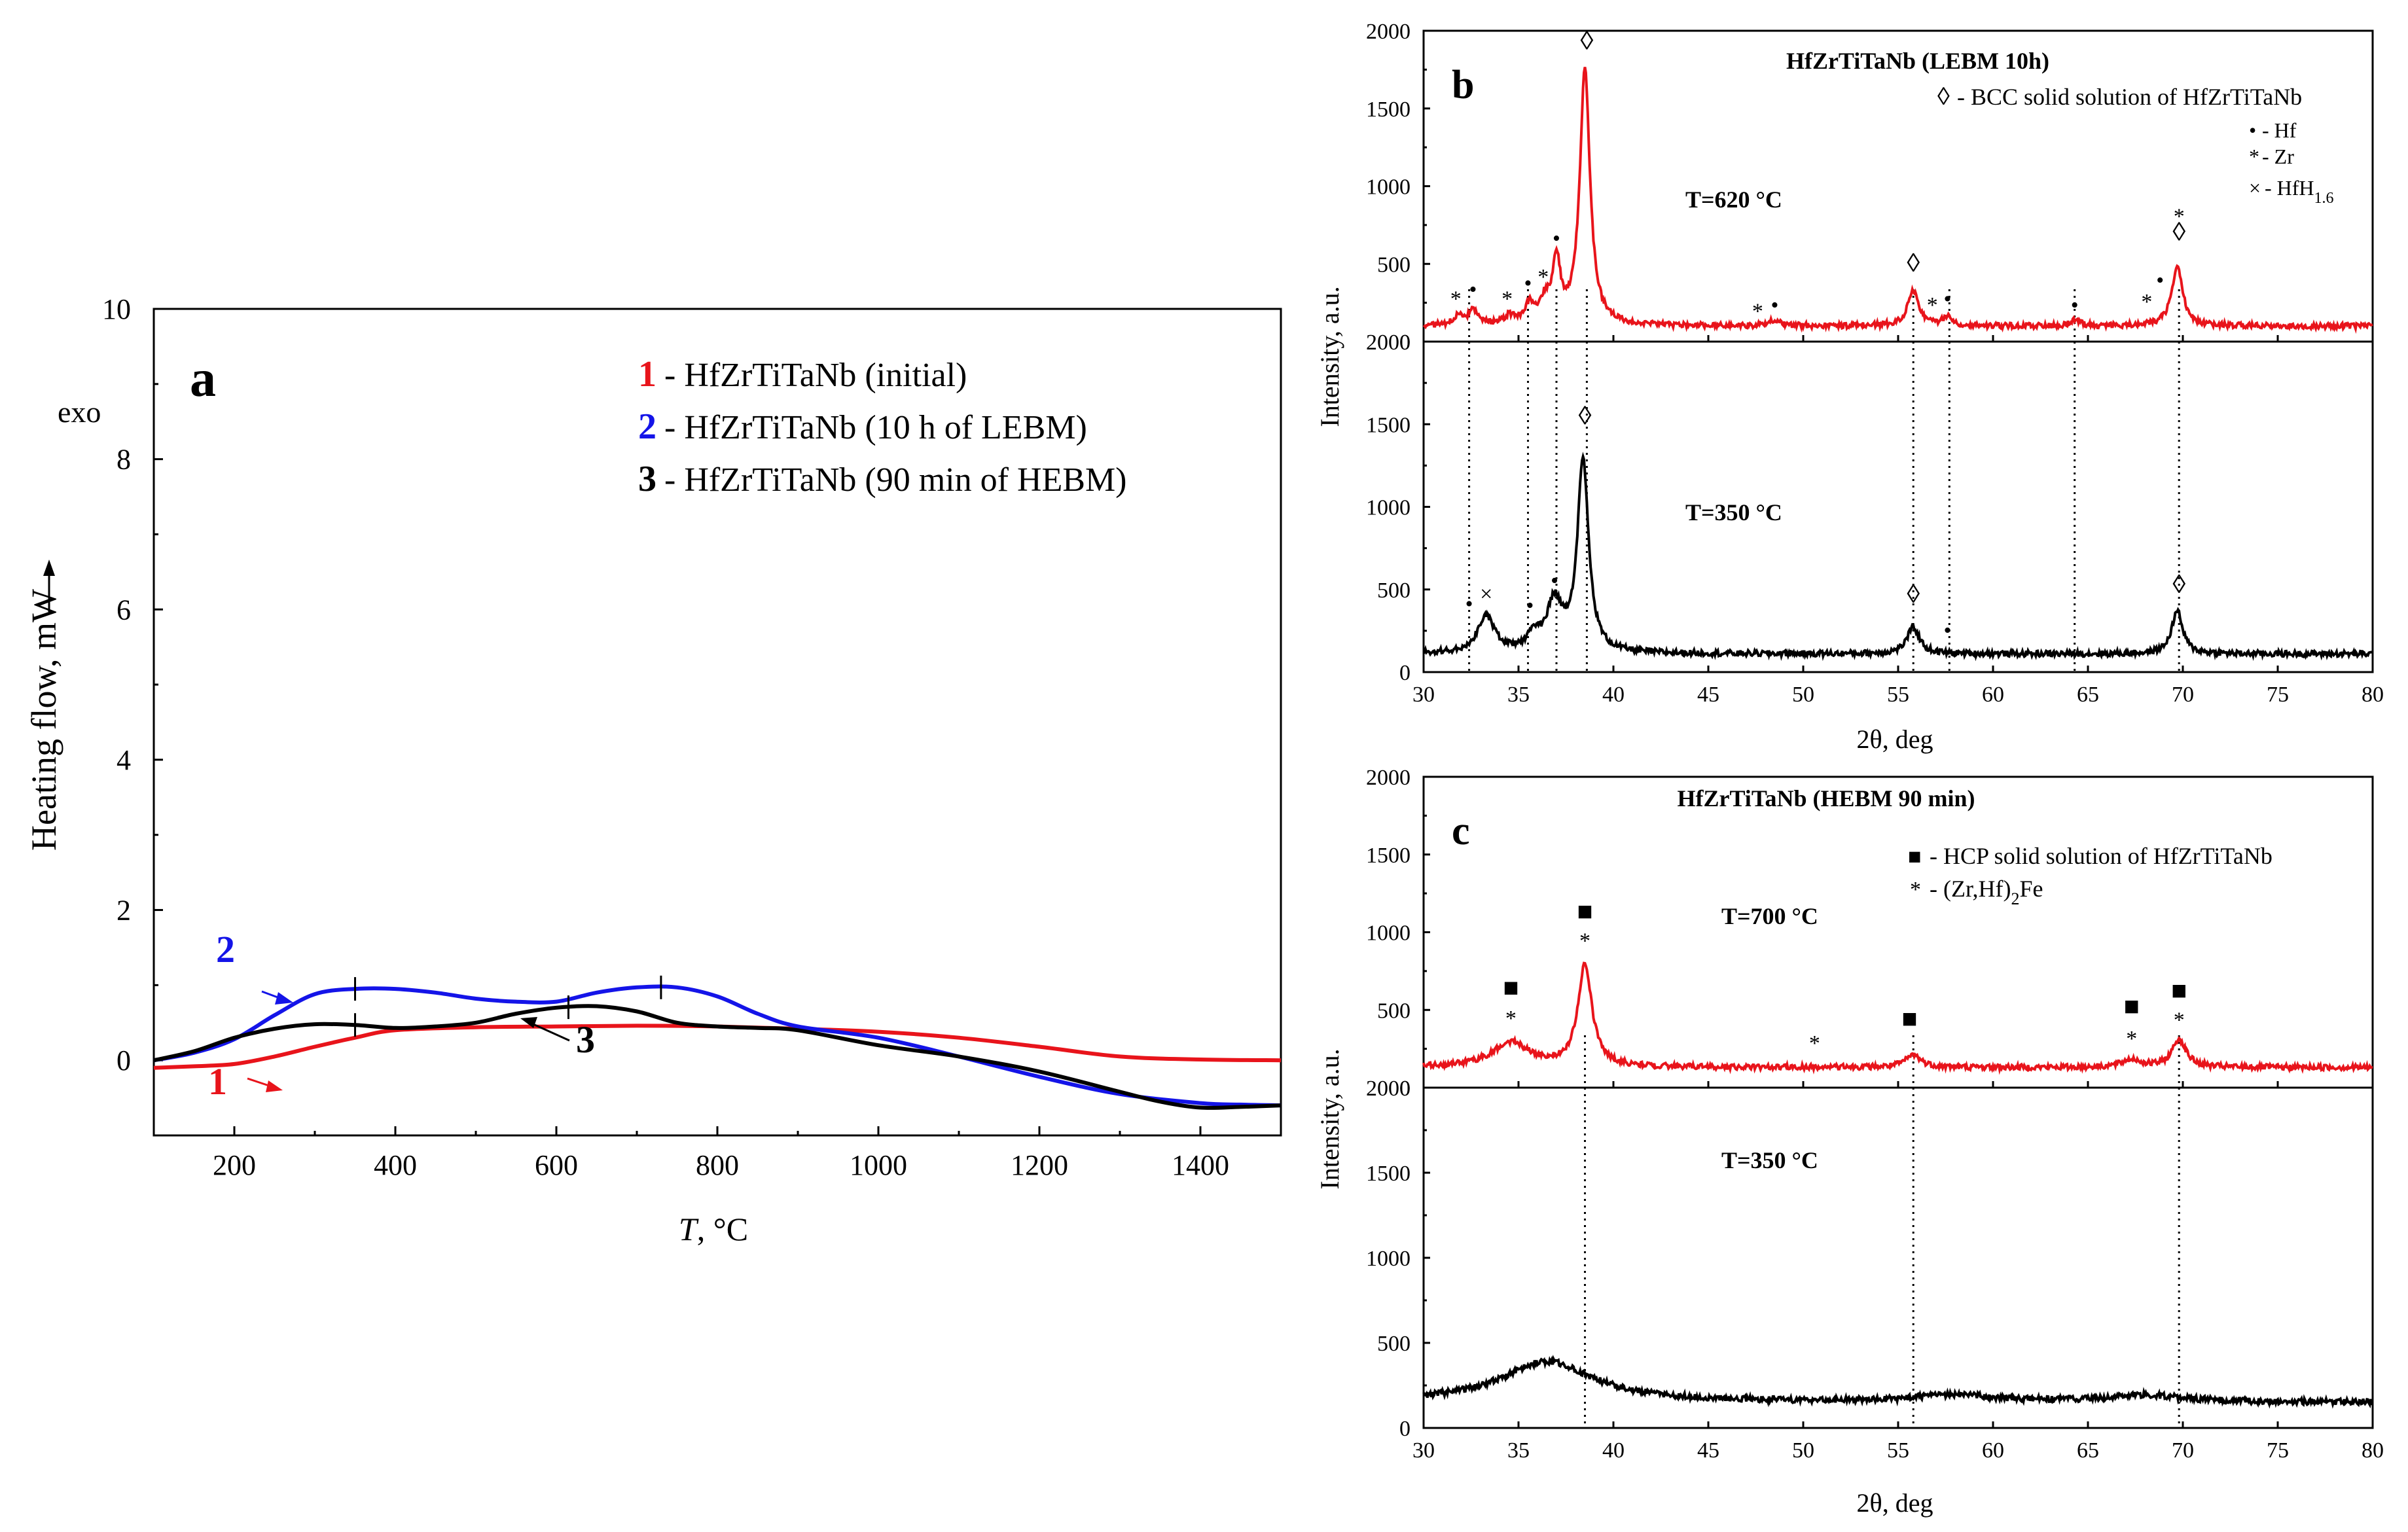  Describe the element at coordinates (1882, 1231) in the screenshot. I see `panel-c-reference-lines` at that location.